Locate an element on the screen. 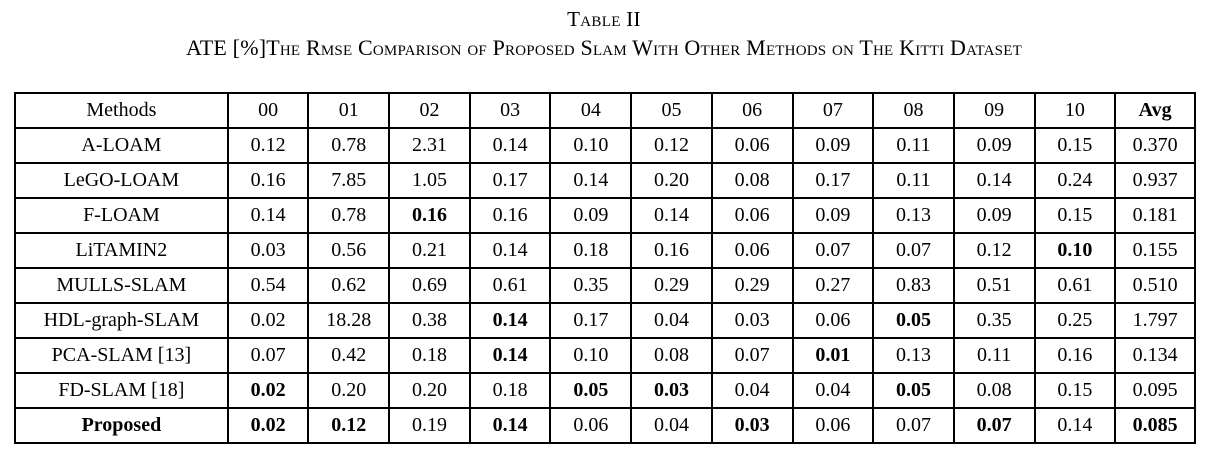  value-cell: 0.24 is located at coordinates (1075, 180).